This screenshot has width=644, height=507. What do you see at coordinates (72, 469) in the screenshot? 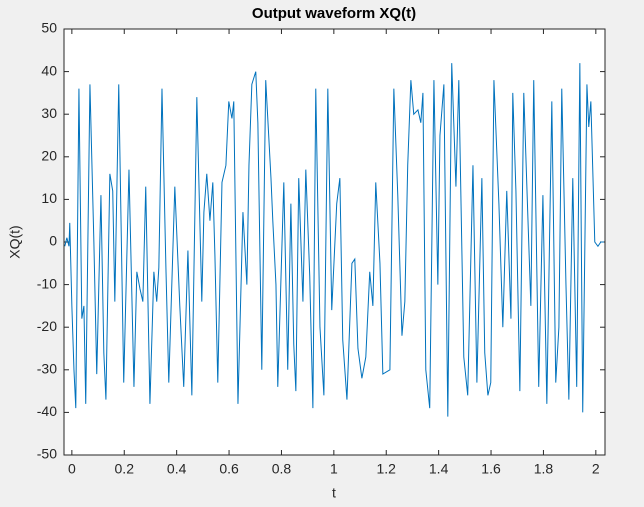
I see `x-tick-label: 0` at bounding box center [72, 469].